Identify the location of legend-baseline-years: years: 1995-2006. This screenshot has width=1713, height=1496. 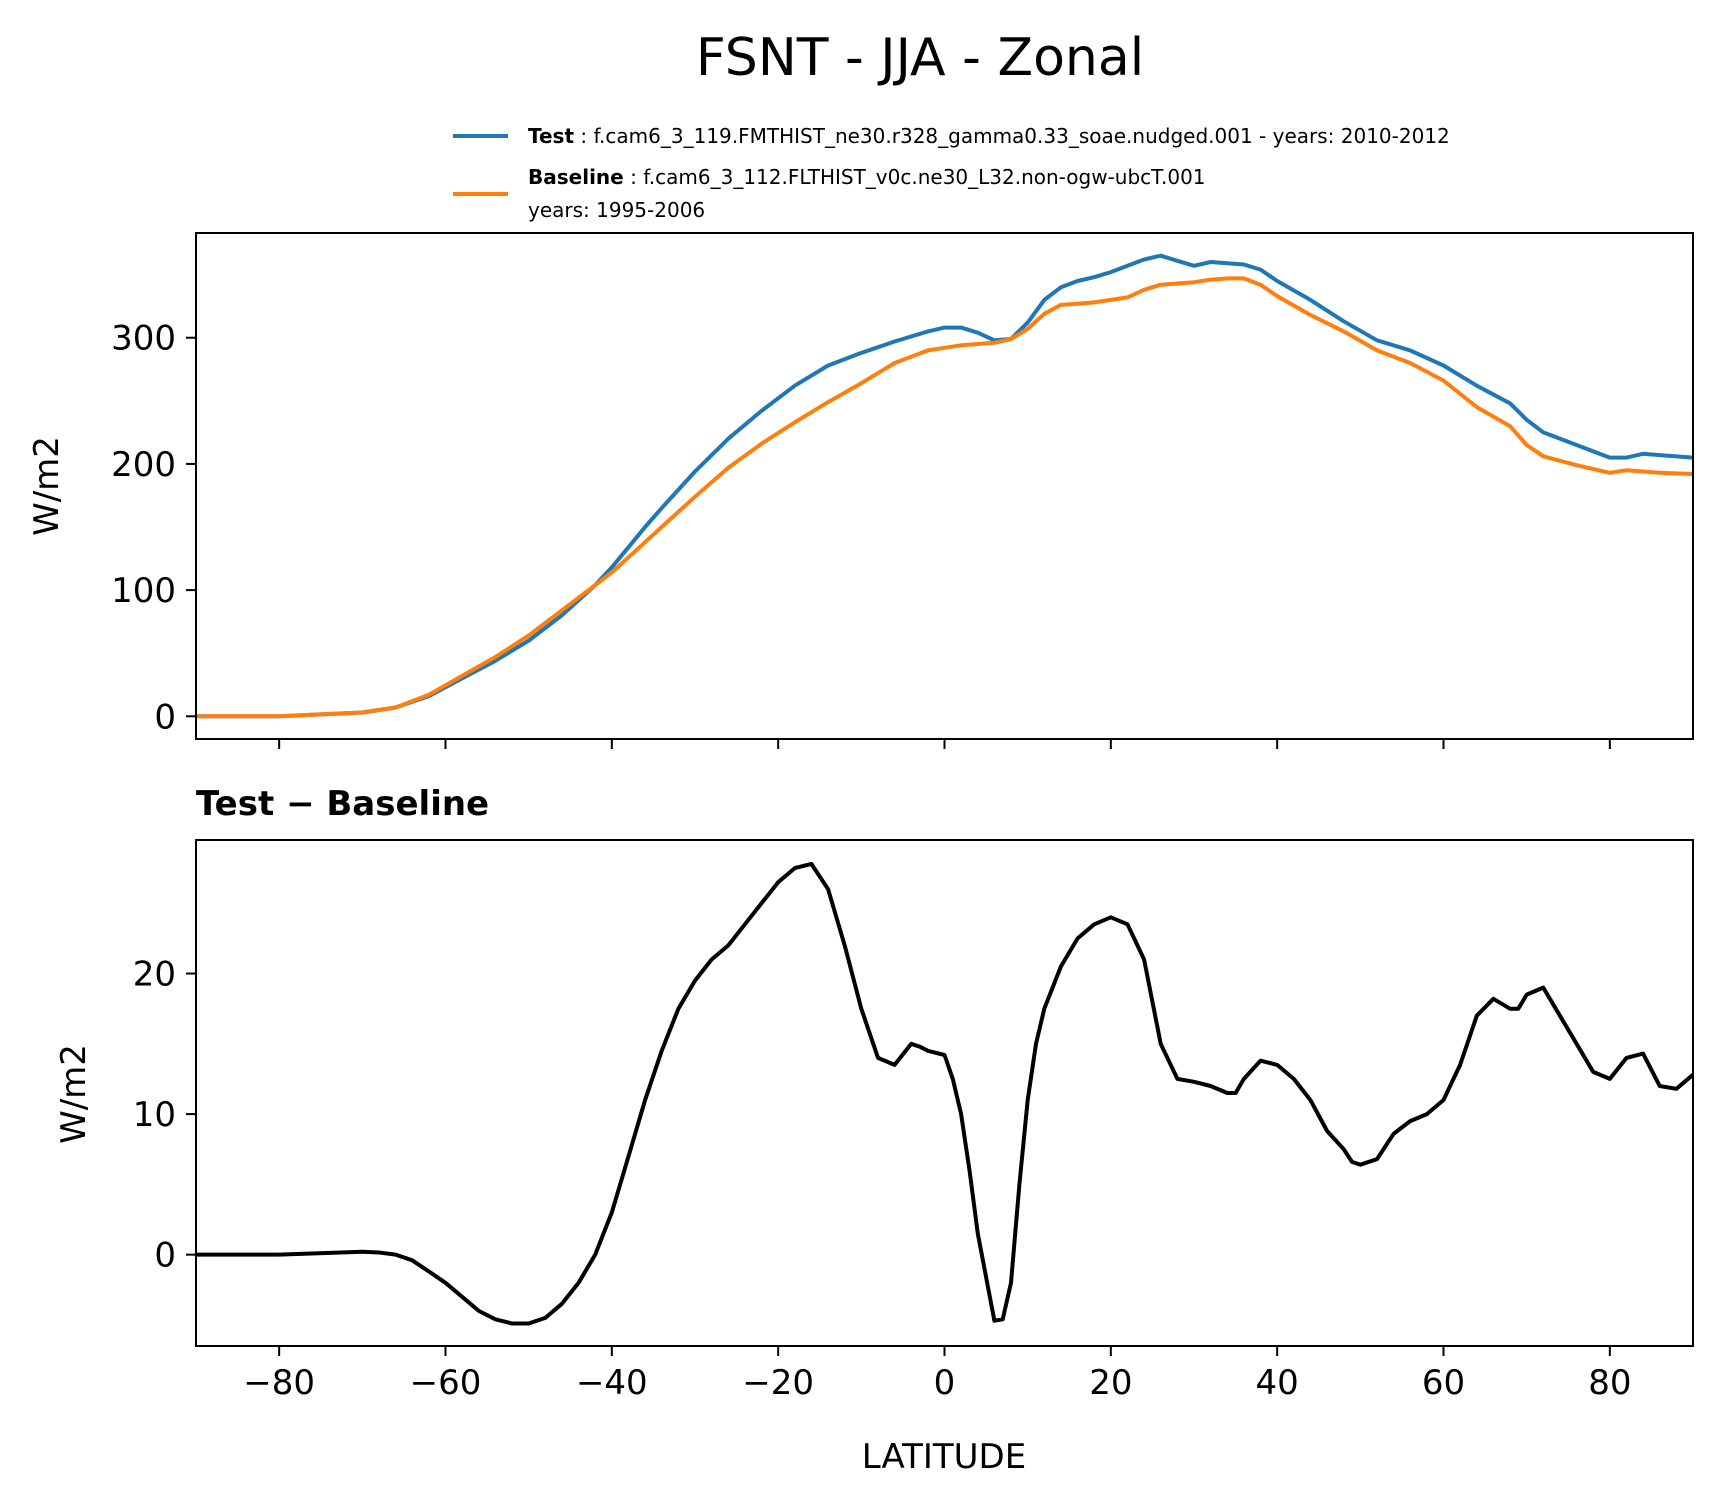
(616, 210).